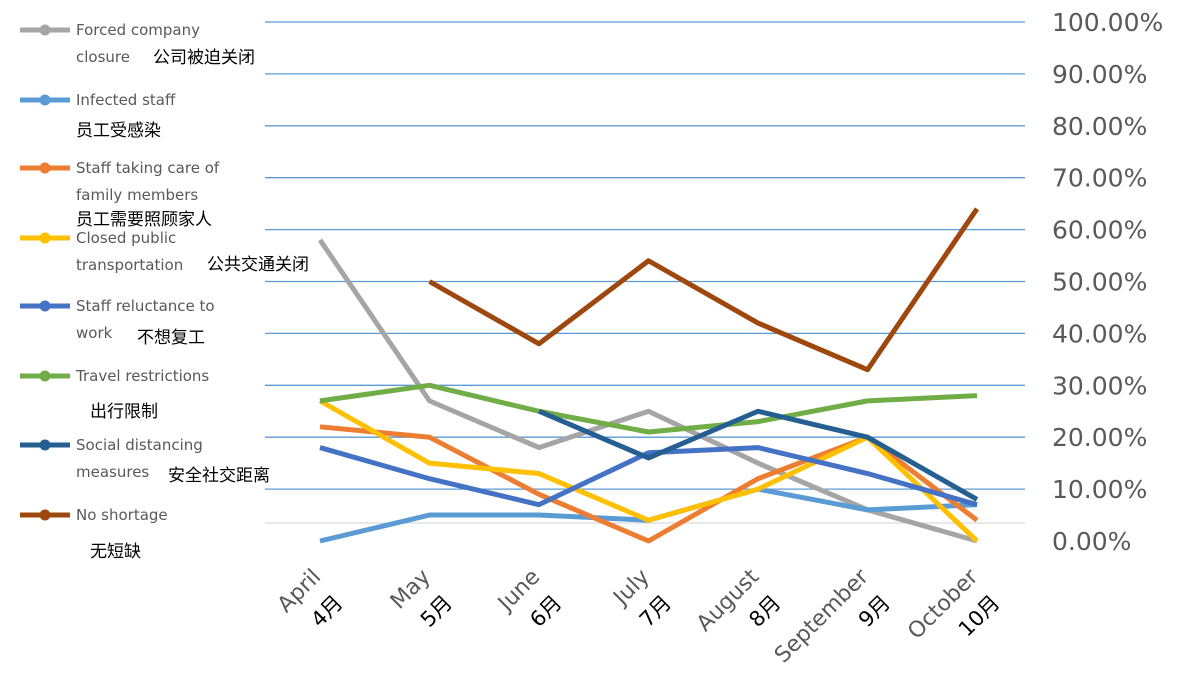 Image resolution: width=1186 pixels, height=681 pixels. What do you see at coordinates (204, 58) in the screenshot?
I see `legend-label-cn: 公司被迫关闭` at bounding box center [204, 58].